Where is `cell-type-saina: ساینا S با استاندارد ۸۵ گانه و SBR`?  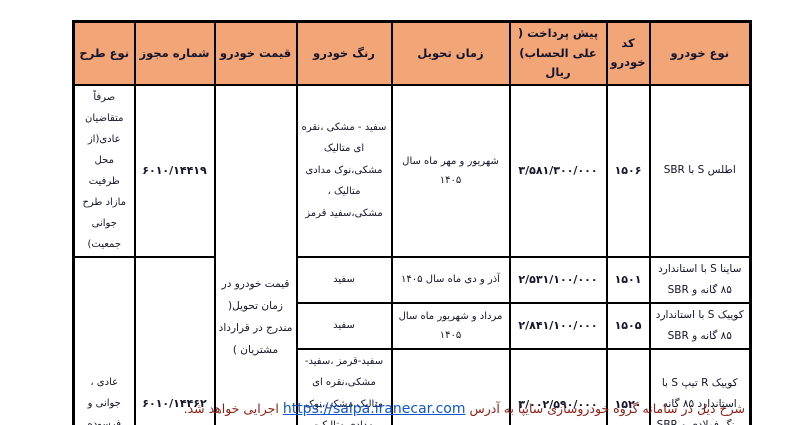 cell-type-saina: ساینا S با استاندارد ۸۵ گانه و SBR is located at coordinates (700, 279).